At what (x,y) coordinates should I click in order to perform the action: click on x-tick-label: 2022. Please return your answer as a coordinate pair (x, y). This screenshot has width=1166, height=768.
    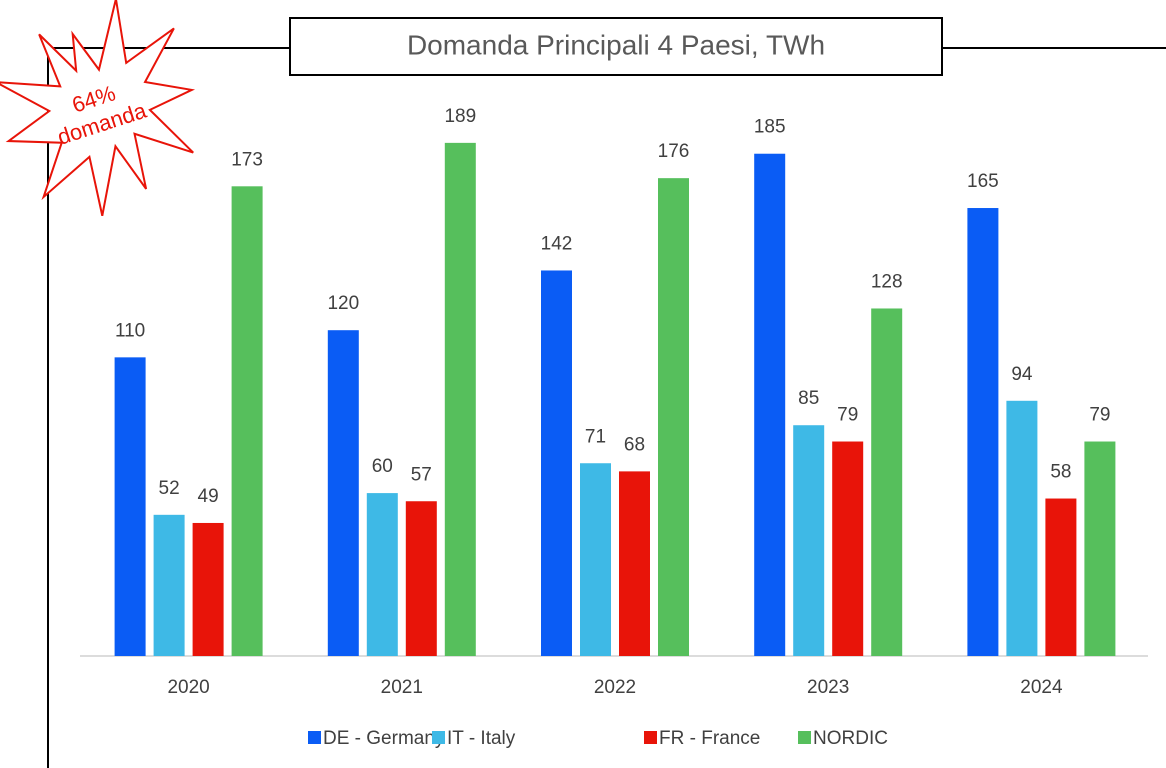
    Looking at the image, I should click on (615, 687).